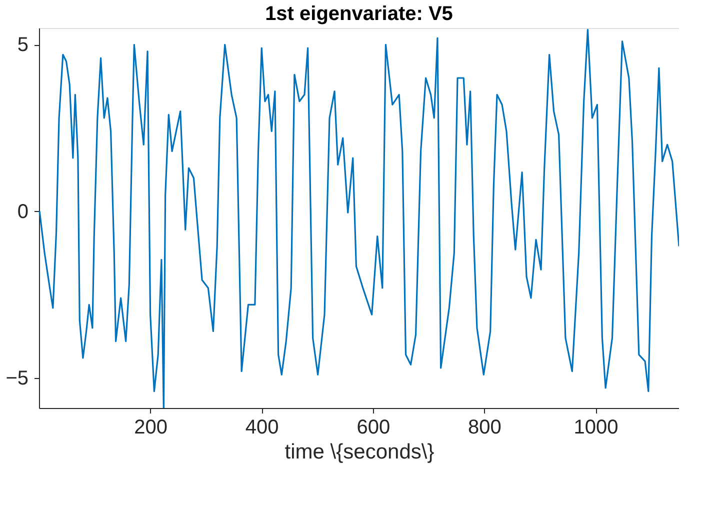  I want to click on x-tick-label: 800, so click(485, 427).